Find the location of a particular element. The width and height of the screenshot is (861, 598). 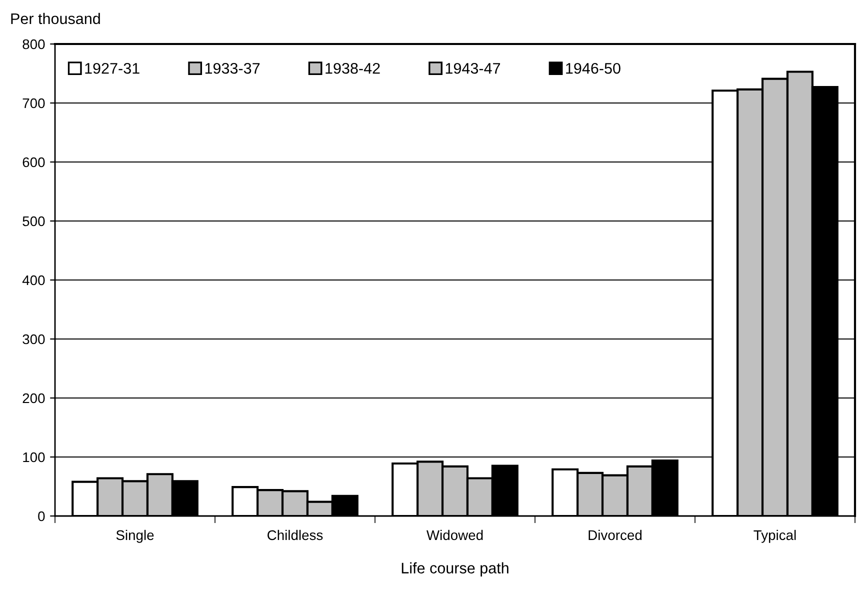

x-tick-label: Widowed is located at coordinates (454, 535).